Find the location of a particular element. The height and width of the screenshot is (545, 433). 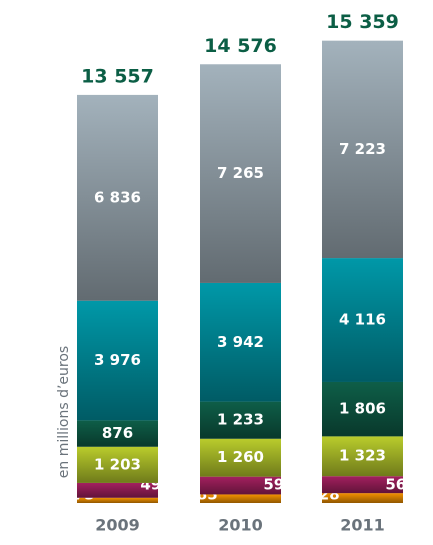

value-label: 7 265 is located at coordinates (240, 173).